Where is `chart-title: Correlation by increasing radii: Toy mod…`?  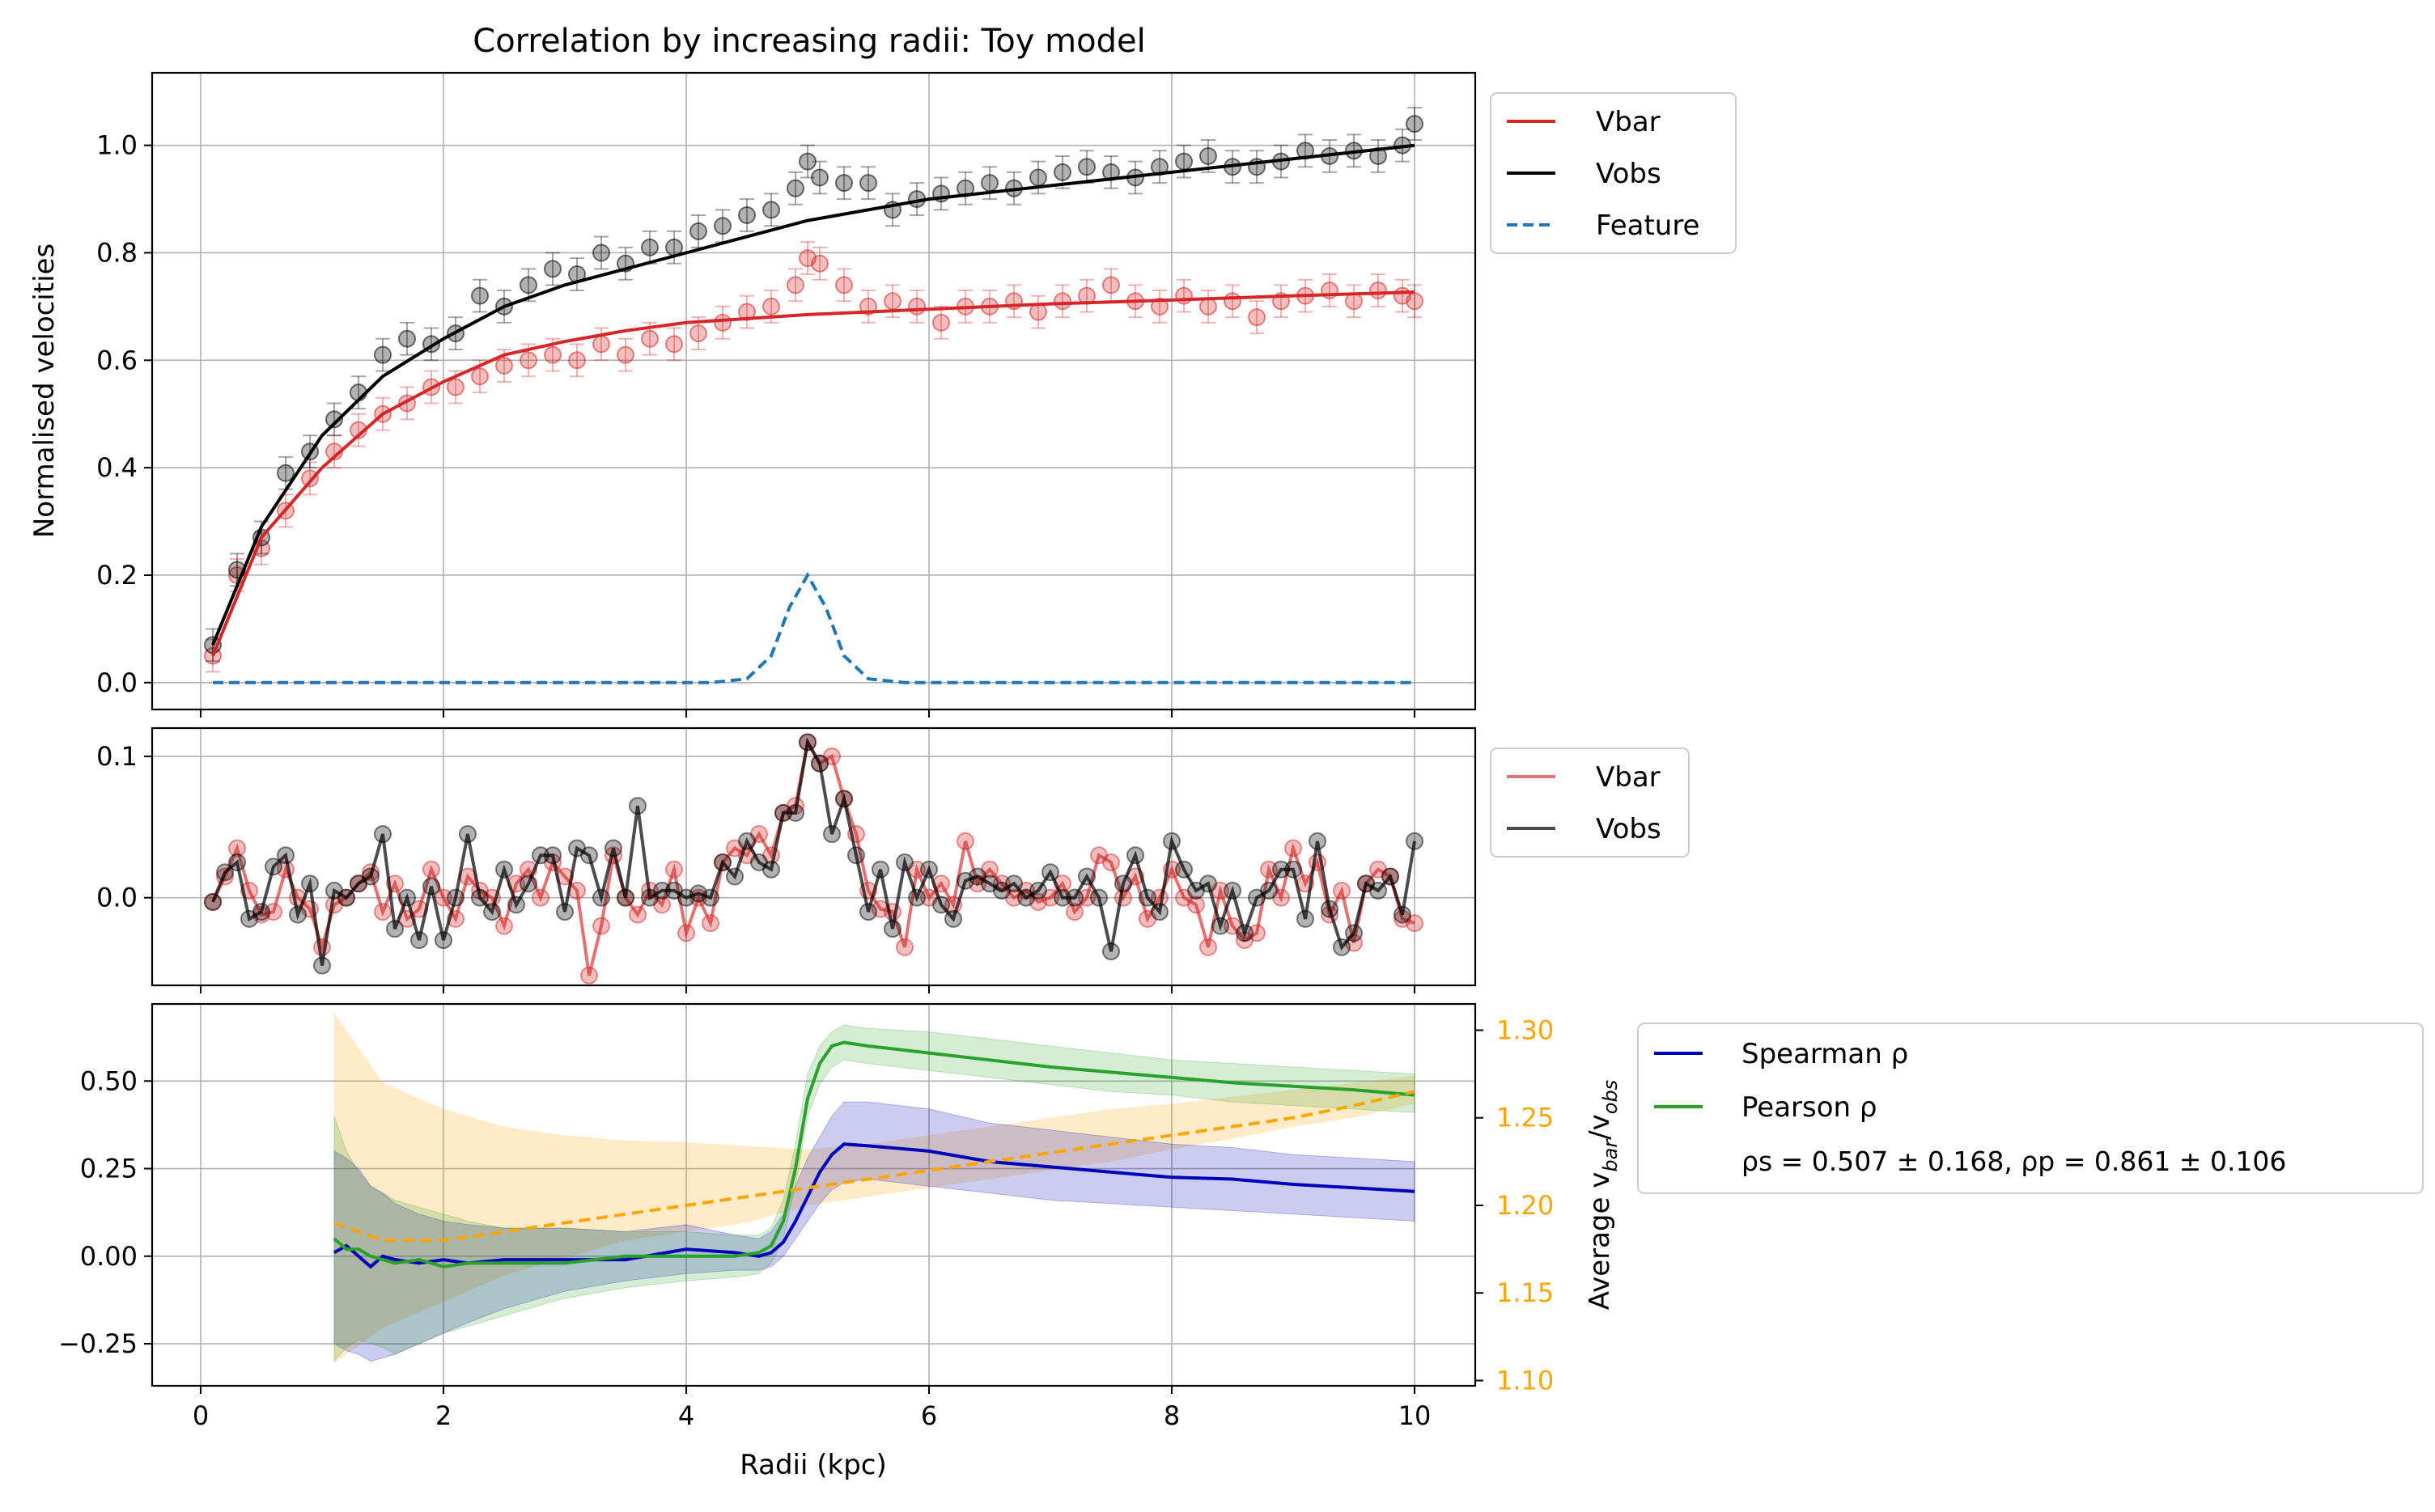
chart-title: Correlation by increasing radii: Toy mod… is located at coordinates (809, 41).